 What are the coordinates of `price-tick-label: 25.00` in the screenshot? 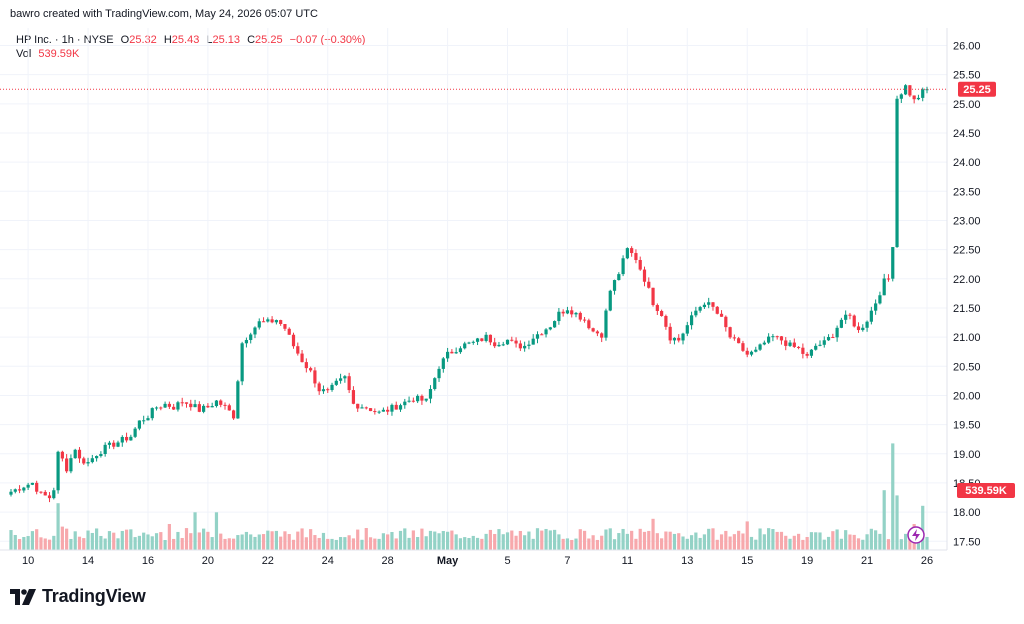 It's located at (967, 105).